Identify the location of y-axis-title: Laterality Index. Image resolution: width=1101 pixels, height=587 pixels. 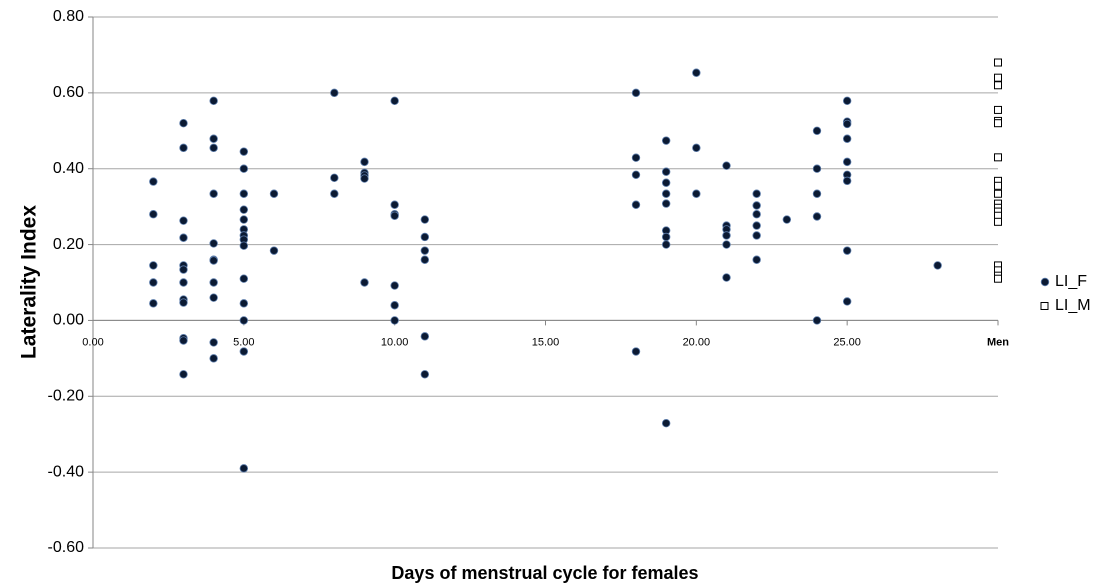
(29, 282).